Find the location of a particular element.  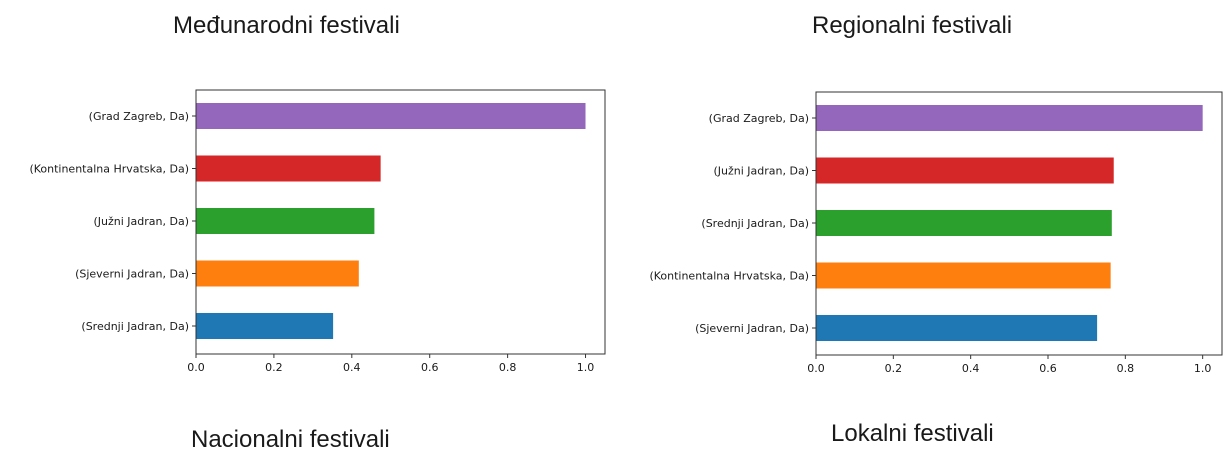

chart-title-lokalni: Lokalni festivali is located at coordinates (912, 433).